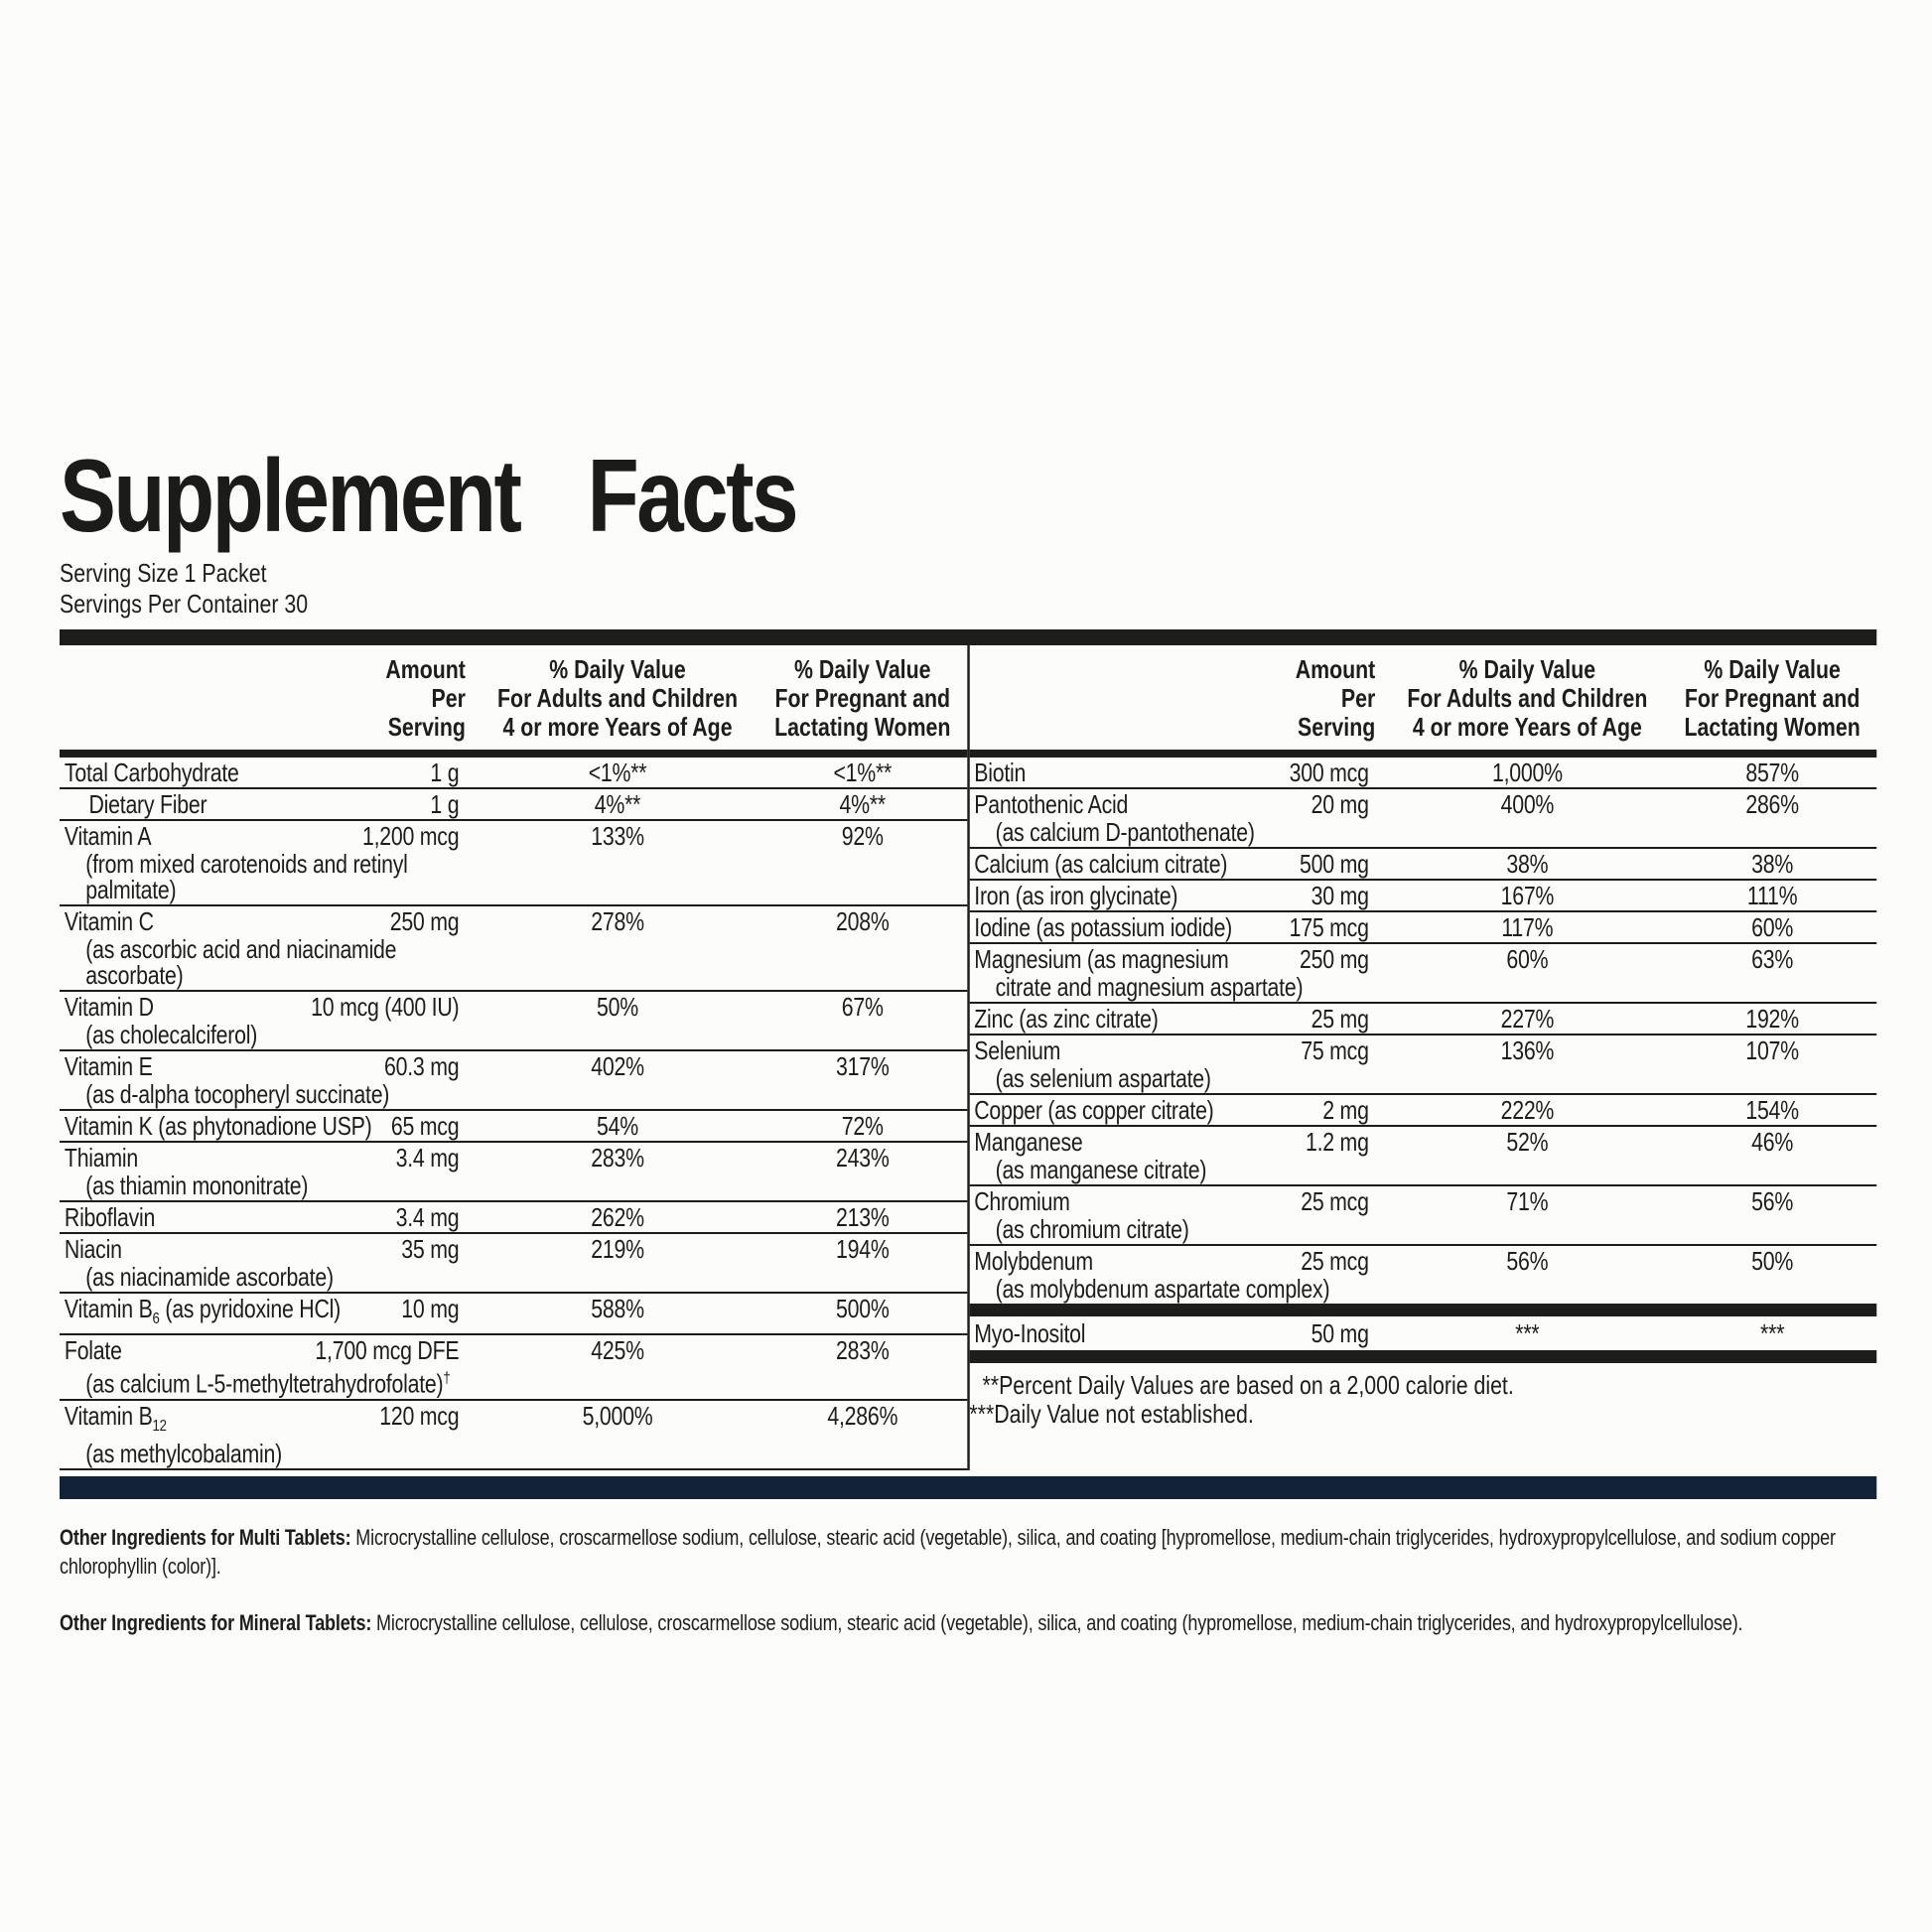 The image size is (1932, 1932). Describe the element at coordinates (268, 1384) in the screenshot. I see `nutrient-source: (as calcium L-5-methyltetrahydrofolate)†` at that location.